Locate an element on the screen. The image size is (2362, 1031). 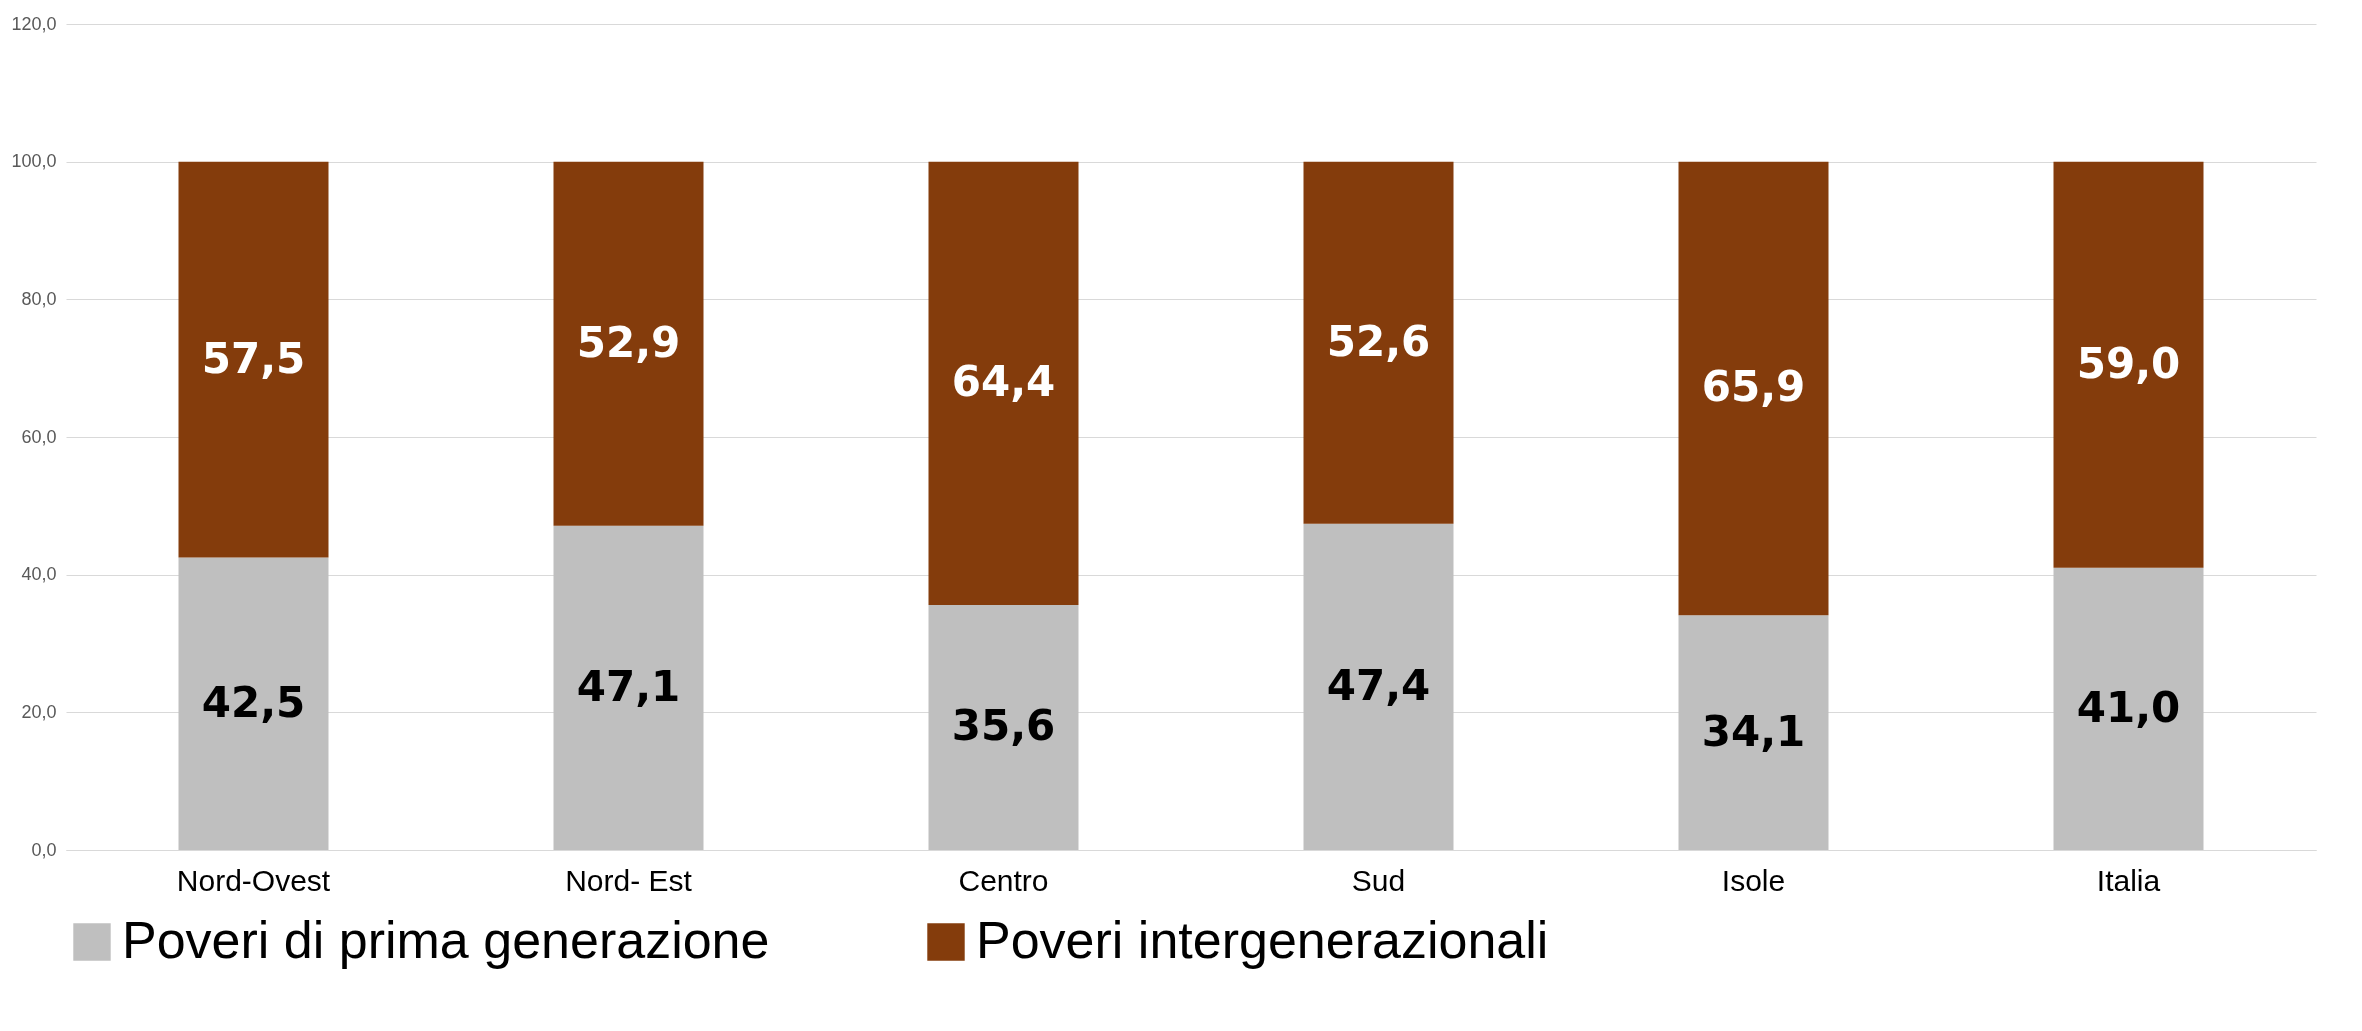
y-tick-label: 20,0 is located at coordinates (39, 711).